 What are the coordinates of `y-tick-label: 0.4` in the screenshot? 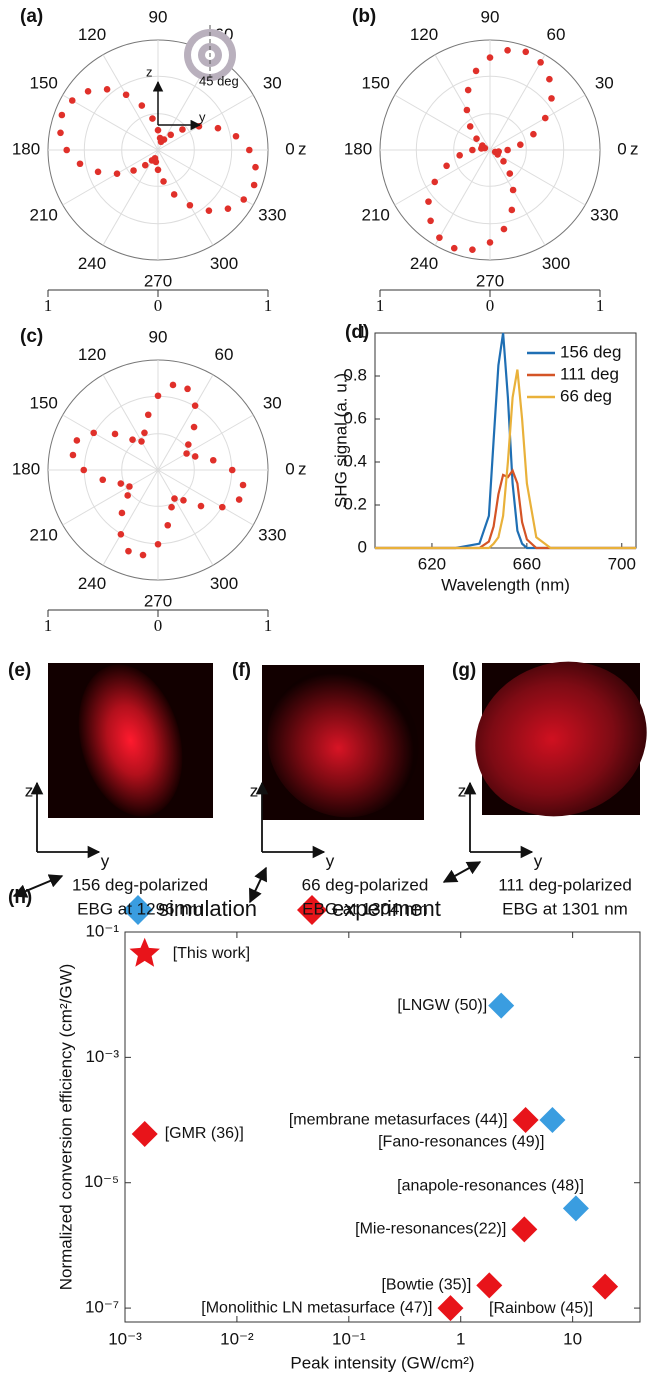 It's located at (355, 460).